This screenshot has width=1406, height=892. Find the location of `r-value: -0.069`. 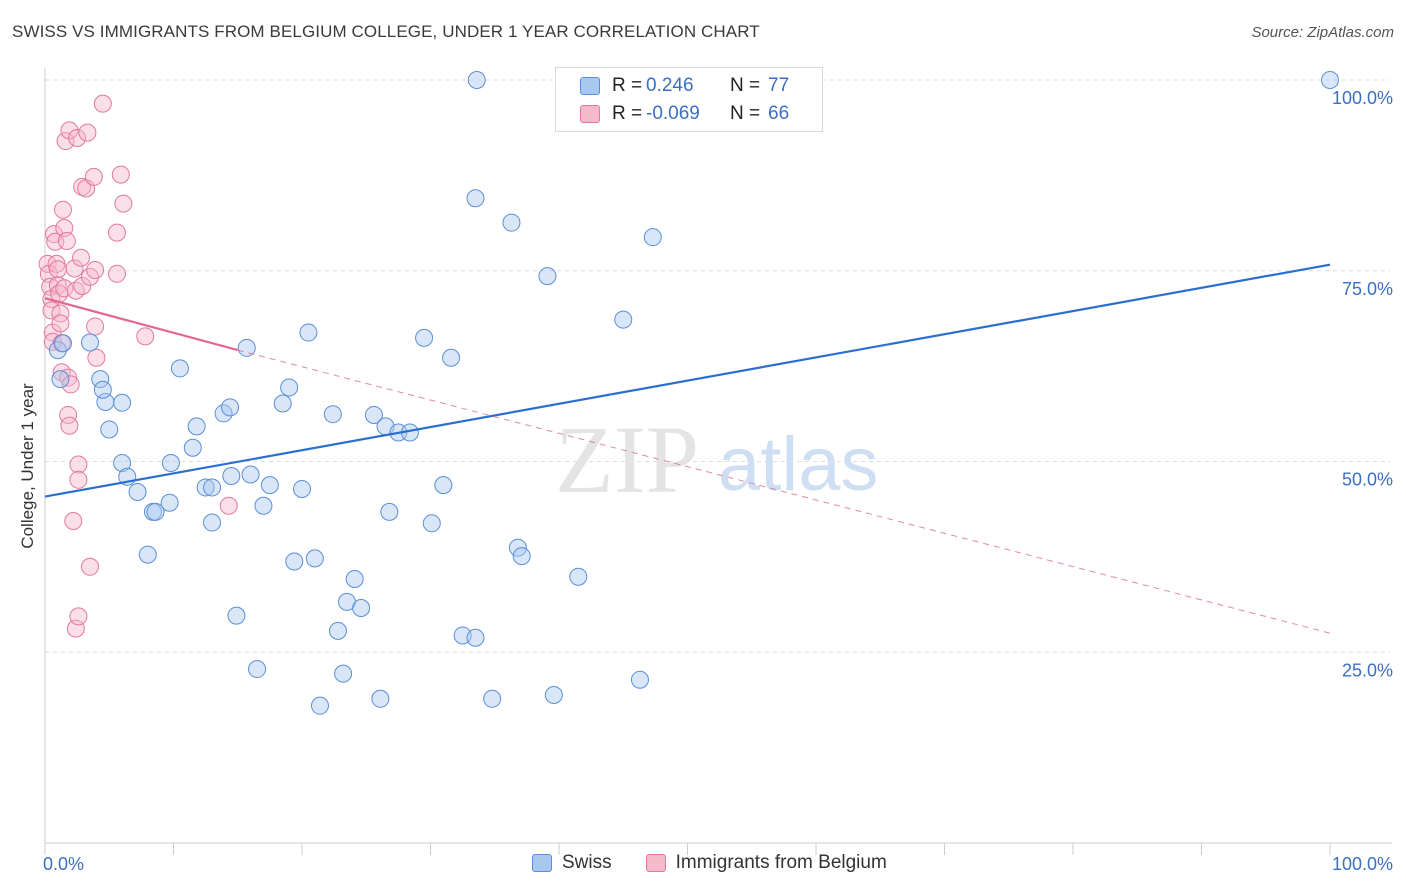

r-value: -0.069 is located at coordinates (673, 113).